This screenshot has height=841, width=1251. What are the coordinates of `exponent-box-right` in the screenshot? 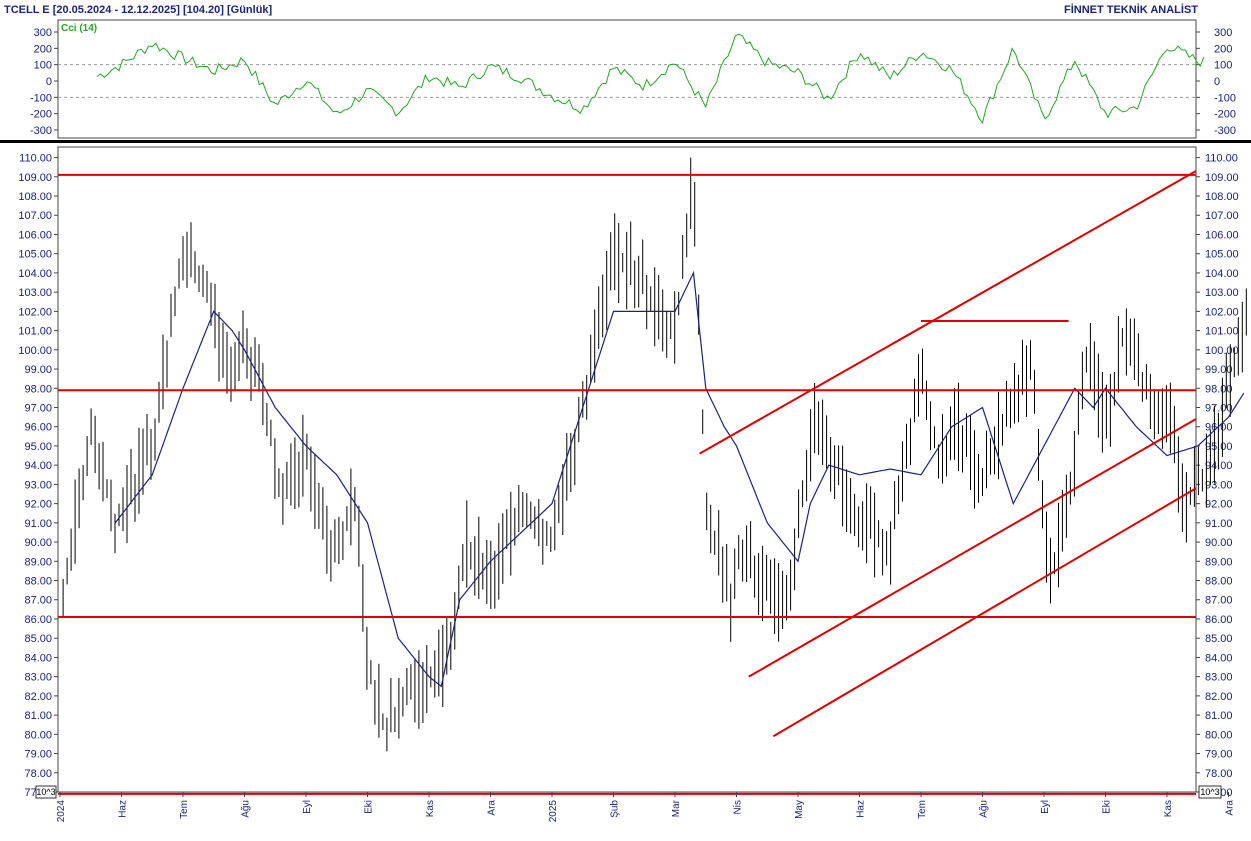 It's located at (1210, 792).